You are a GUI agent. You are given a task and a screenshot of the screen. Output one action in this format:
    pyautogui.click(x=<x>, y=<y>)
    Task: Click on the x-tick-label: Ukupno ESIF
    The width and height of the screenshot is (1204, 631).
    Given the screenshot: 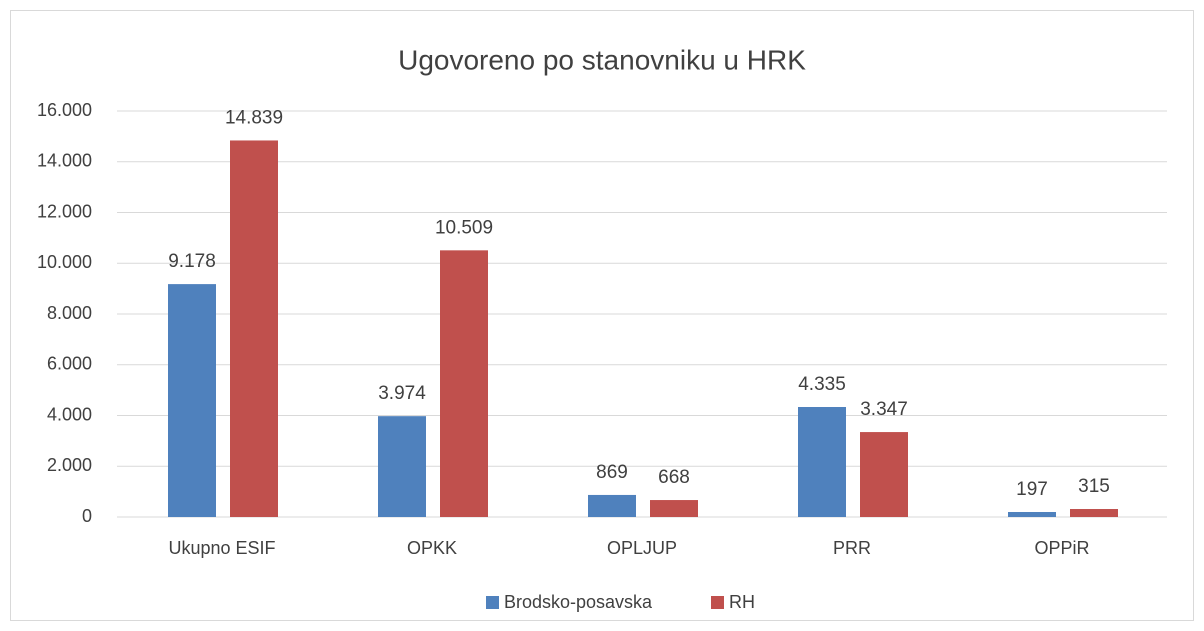 What is the action you would take?
    pyautogui.click(x=221, y=548)
    